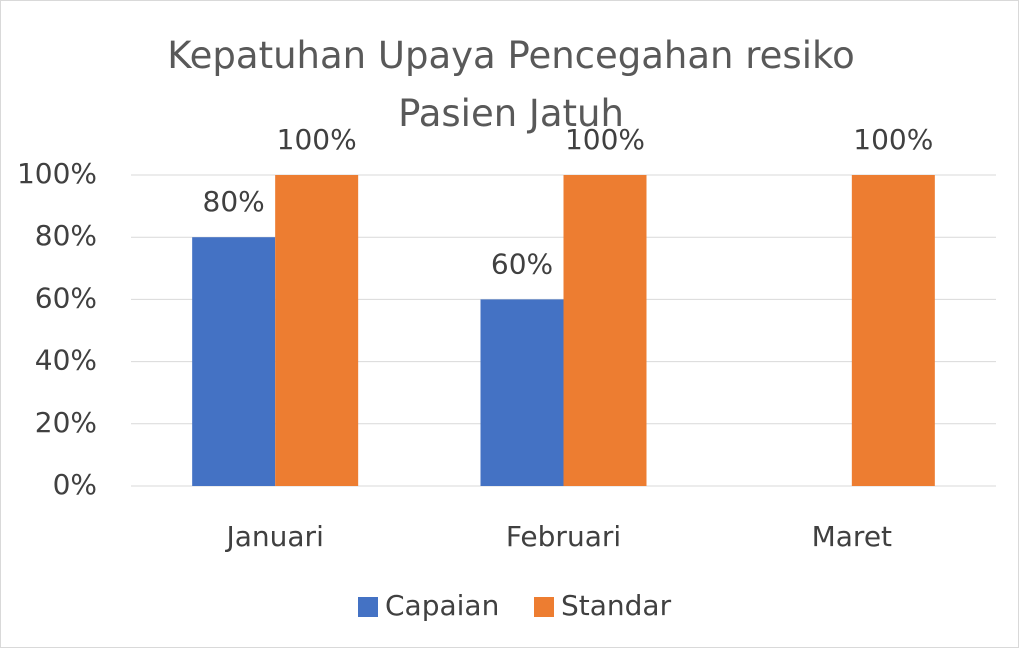  I want to click on y-tick-label: 0%, so click(75, 484).